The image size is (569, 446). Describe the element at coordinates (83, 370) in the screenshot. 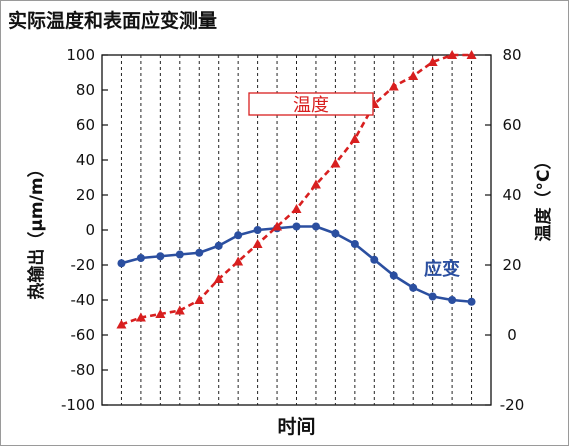

I see `left-tick-label: -80` at that location.